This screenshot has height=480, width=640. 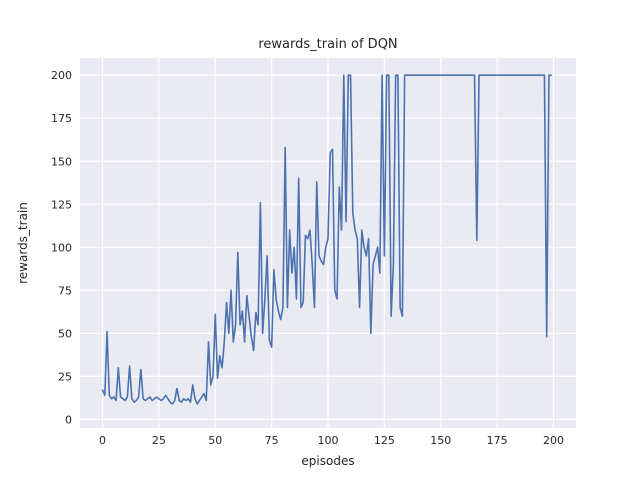 What do you see at coordinates (102, 440) in the screenshot?
I see `x-tick-label: 0` at bounding box center [102, 440].